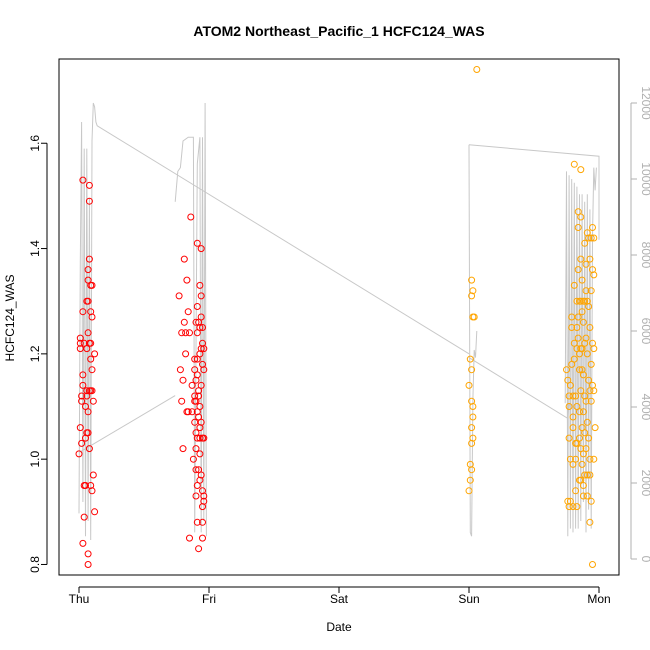  I want to click on x-tick-label: Sun, so click(468, 599).